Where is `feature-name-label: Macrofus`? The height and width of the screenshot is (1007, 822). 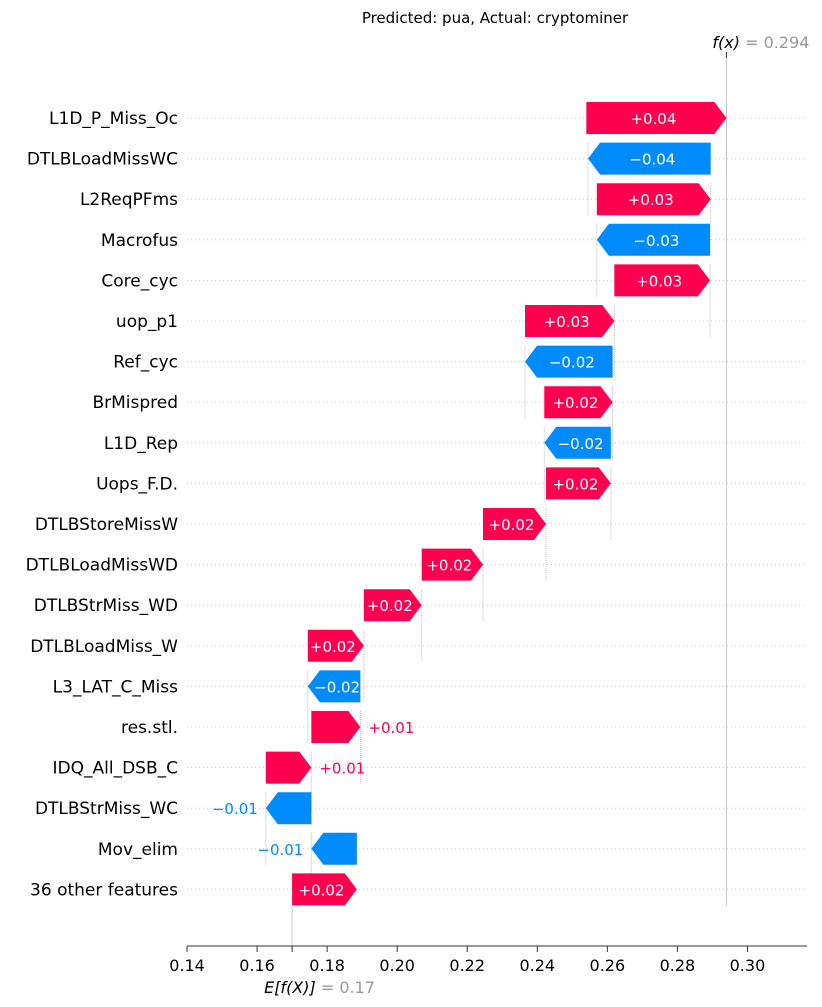
feature-name-label: Macrofus is located at coordinates (139, 241).